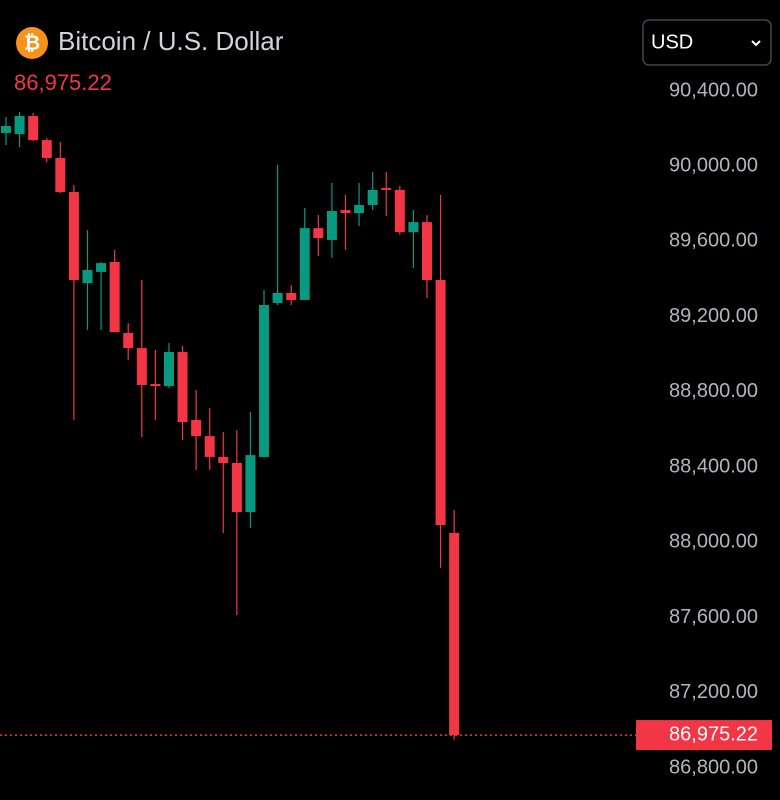 The image size is (780, 800). What do you see at coordinates (171, 41) in the screenshot?
I see `chart-title: Bitcoin / U.S. Dollar` at bounding box center [171, 41].